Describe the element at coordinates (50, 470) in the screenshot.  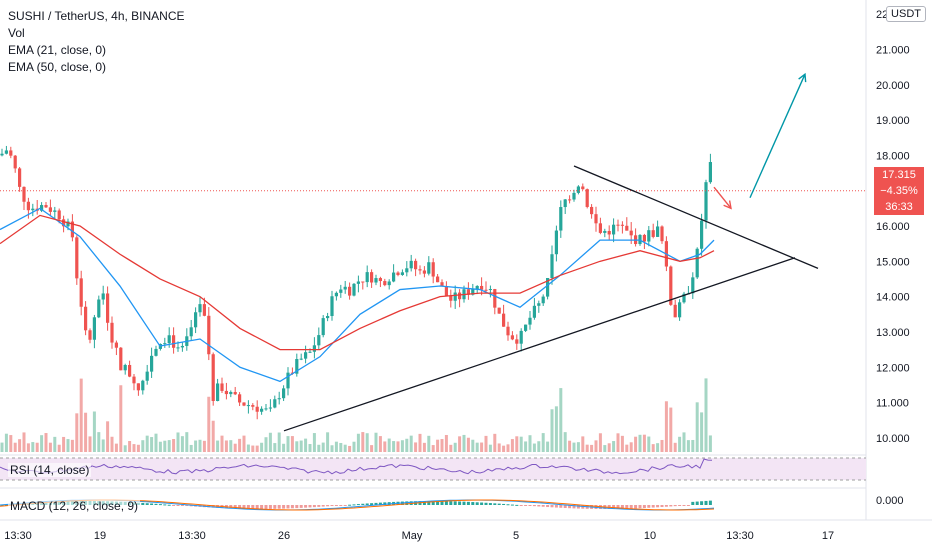
I see `rsi-label: RSI (14, close)` at that location.